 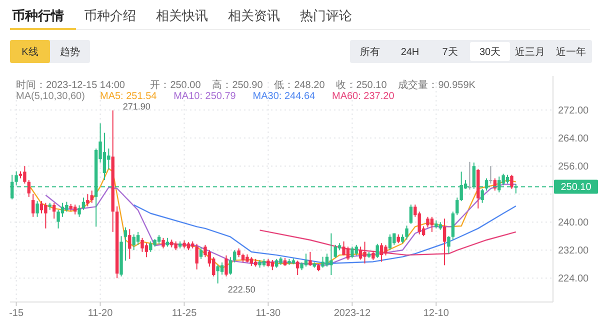 I want to click on text: 趋势, so click(x=70, y=52).